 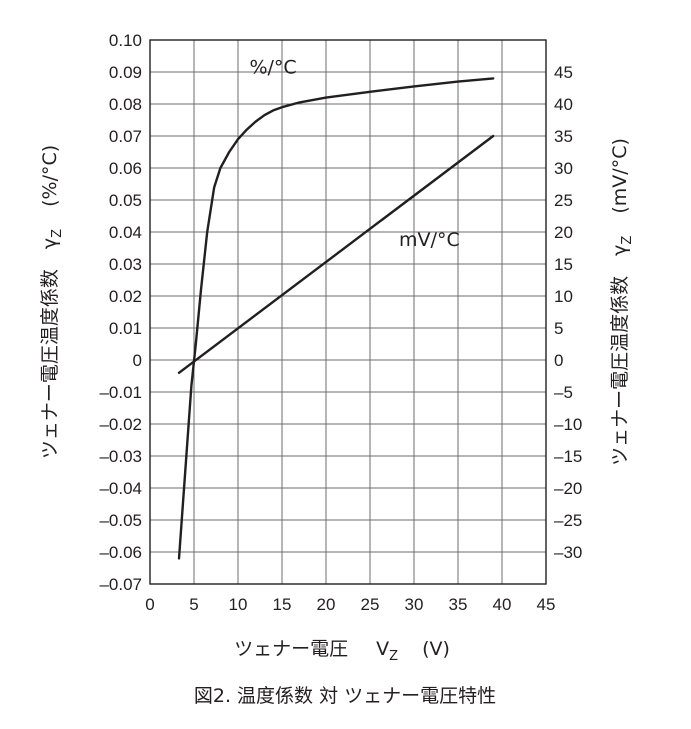 What do you see at coordinates (568, 488) in the screenshot?
I see `y-right-tick-label: –20` at bounding box center [568, 488].